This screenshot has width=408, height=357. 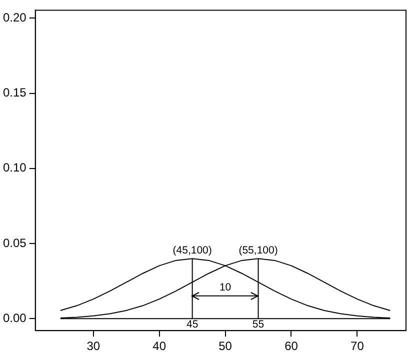 I want to click on y-tick-label: 0.10, so click(x=14, y=167).